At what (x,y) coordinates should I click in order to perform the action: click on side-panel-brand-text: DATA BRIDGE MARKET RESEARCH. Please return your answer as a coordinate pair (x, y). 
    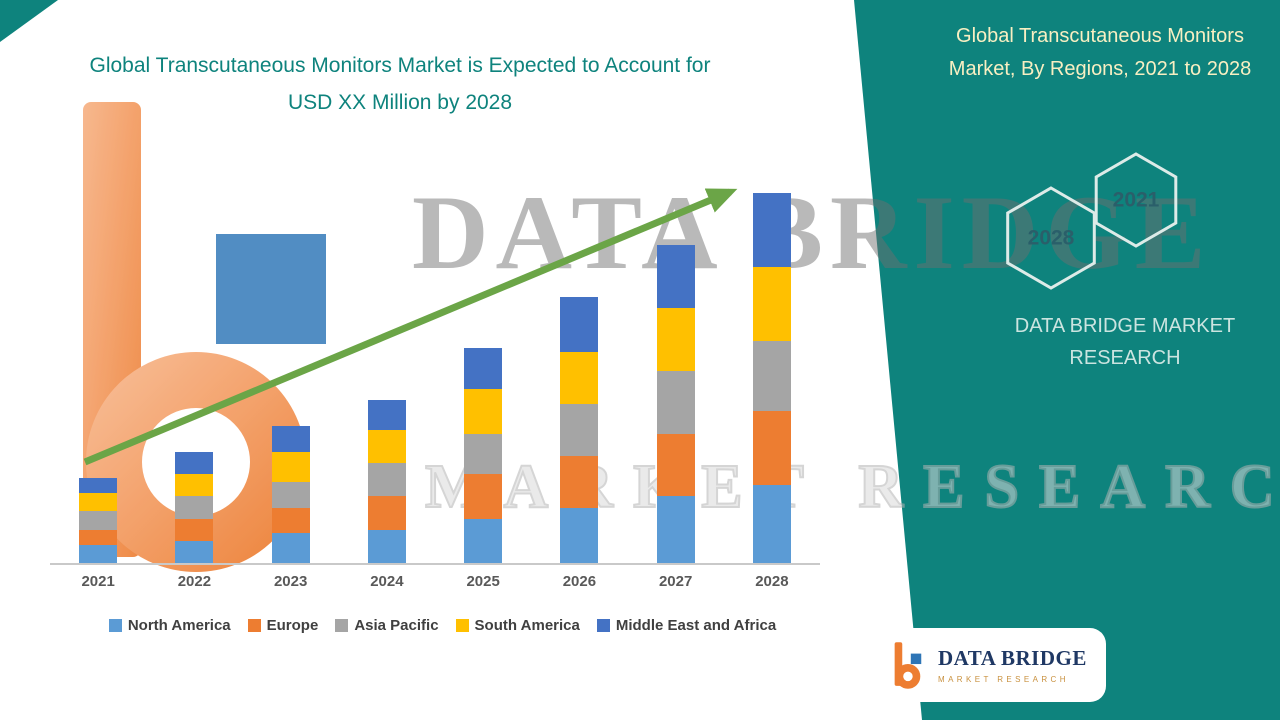
    Looking at the image, I should click on (1125, 342).